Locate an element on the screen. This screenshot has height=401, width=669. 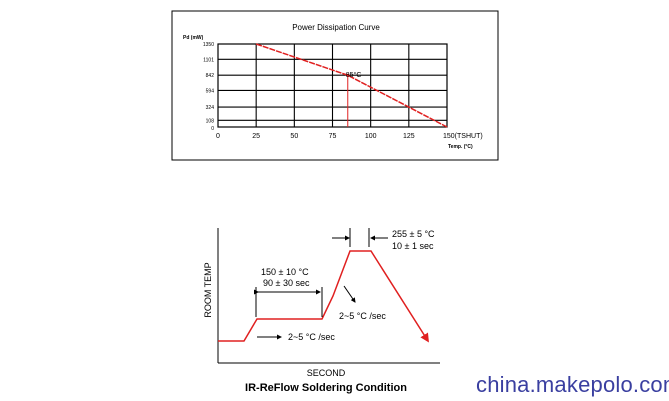
x-tick-label: 50 is located at coordinates (294, 136).